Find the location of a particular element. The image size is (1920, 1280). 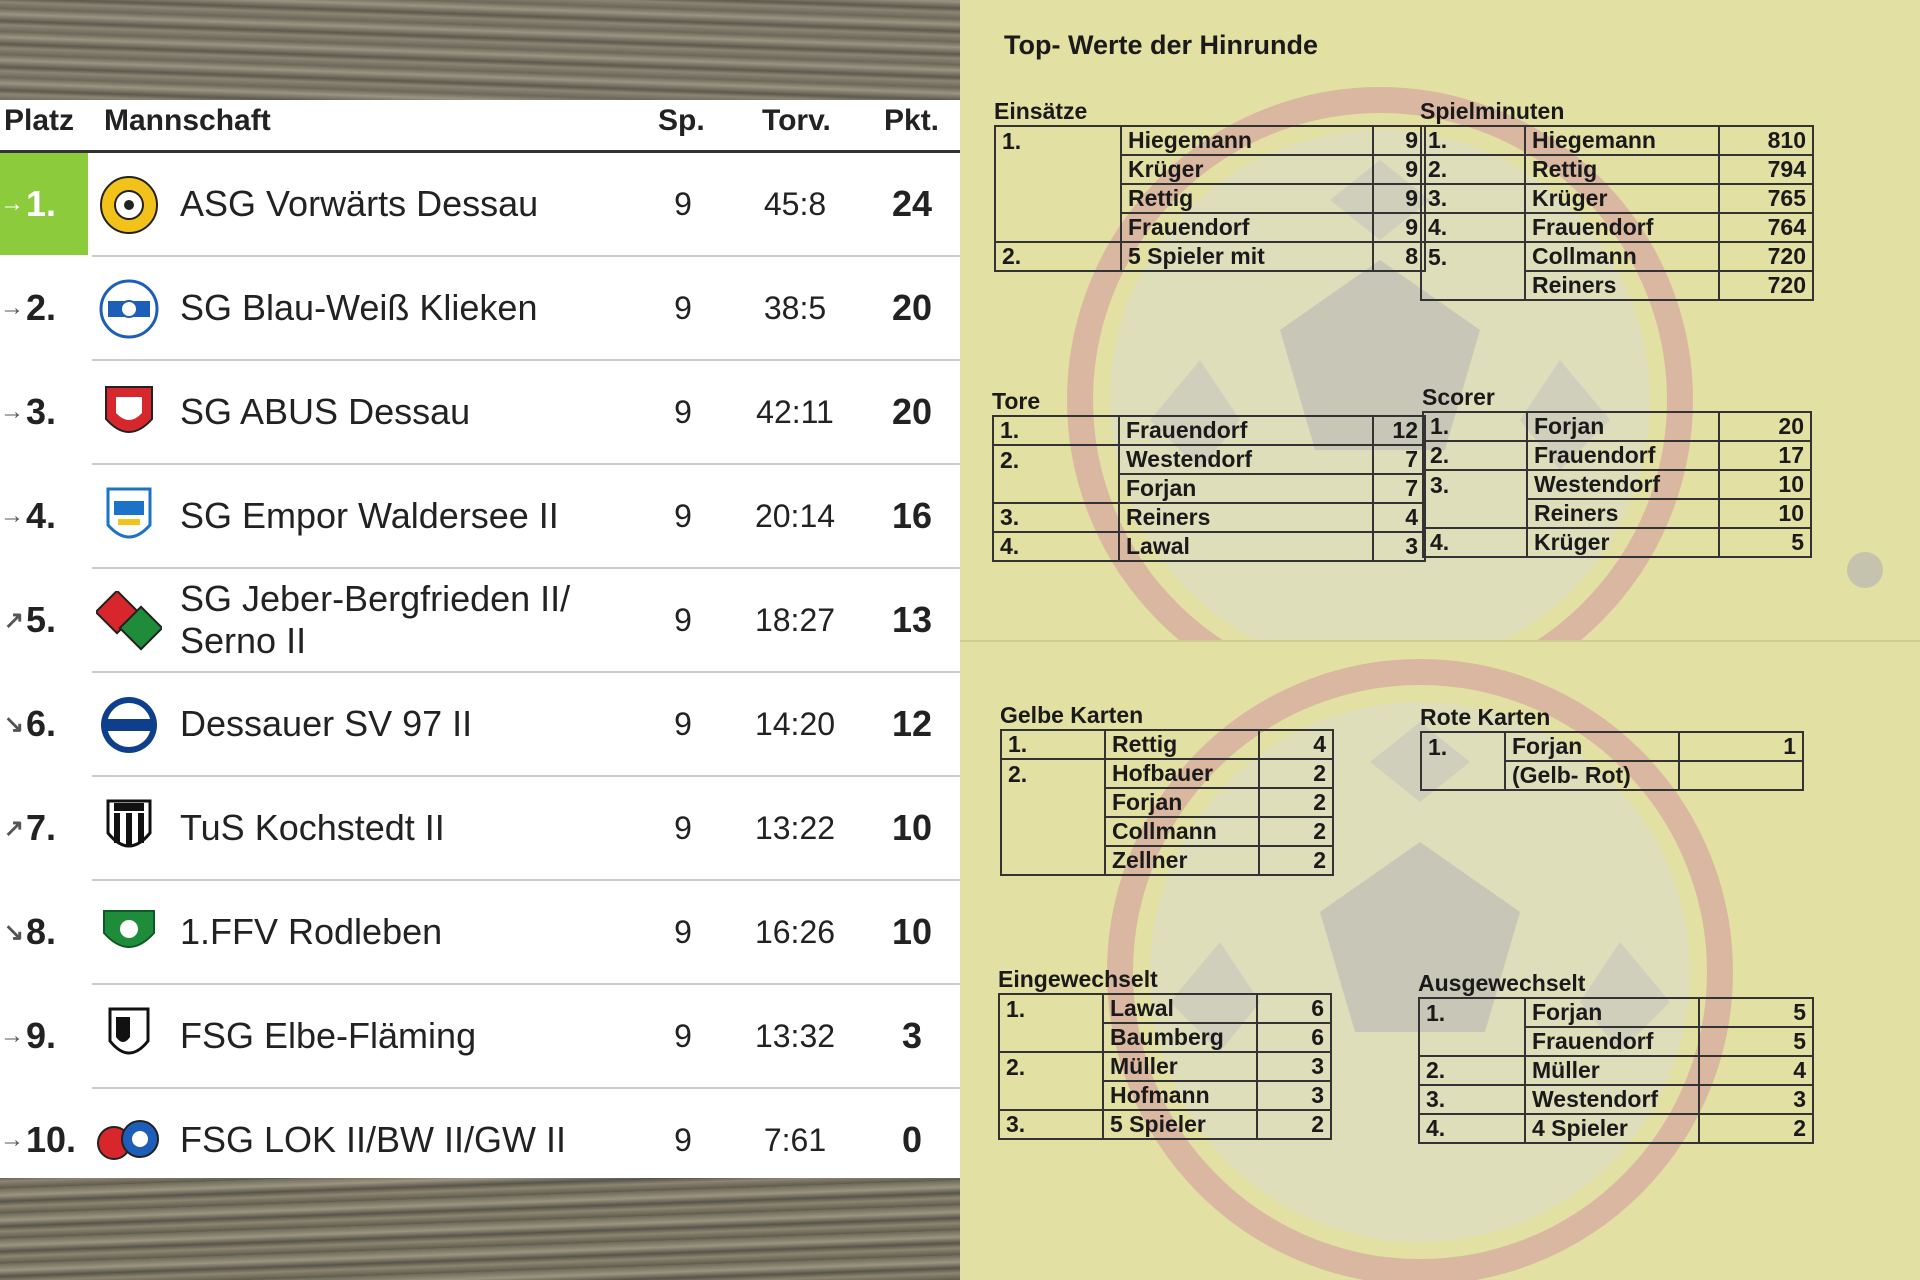

team-name: SG Blau-Weiß Klieken is located at coordinates (359, 307).